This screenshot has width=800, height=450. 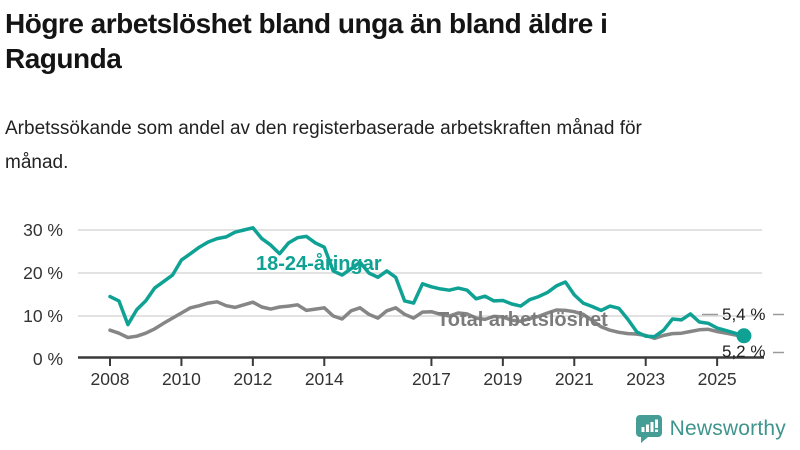 I want to click on x-tick-label: 2023, so click(x=645, y=379).